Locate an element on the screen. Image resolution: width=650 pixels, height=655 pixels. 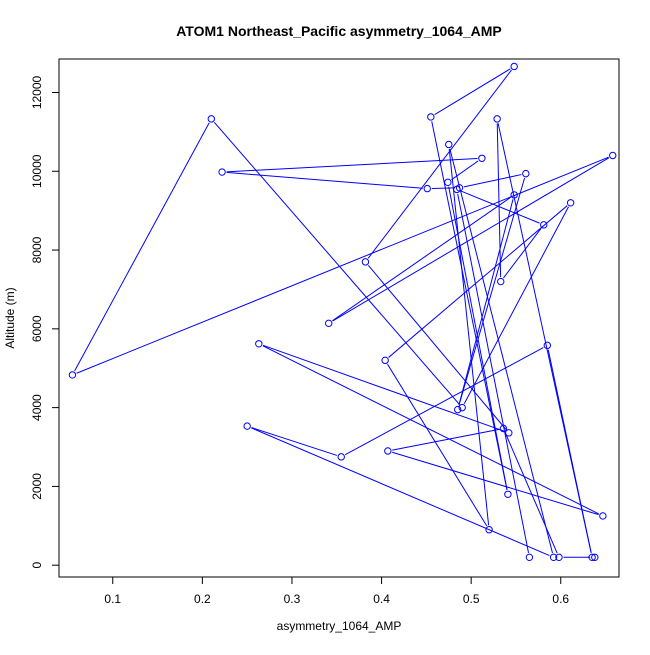
x-tick-label: 0.3 is located at coordinates (292, 599).